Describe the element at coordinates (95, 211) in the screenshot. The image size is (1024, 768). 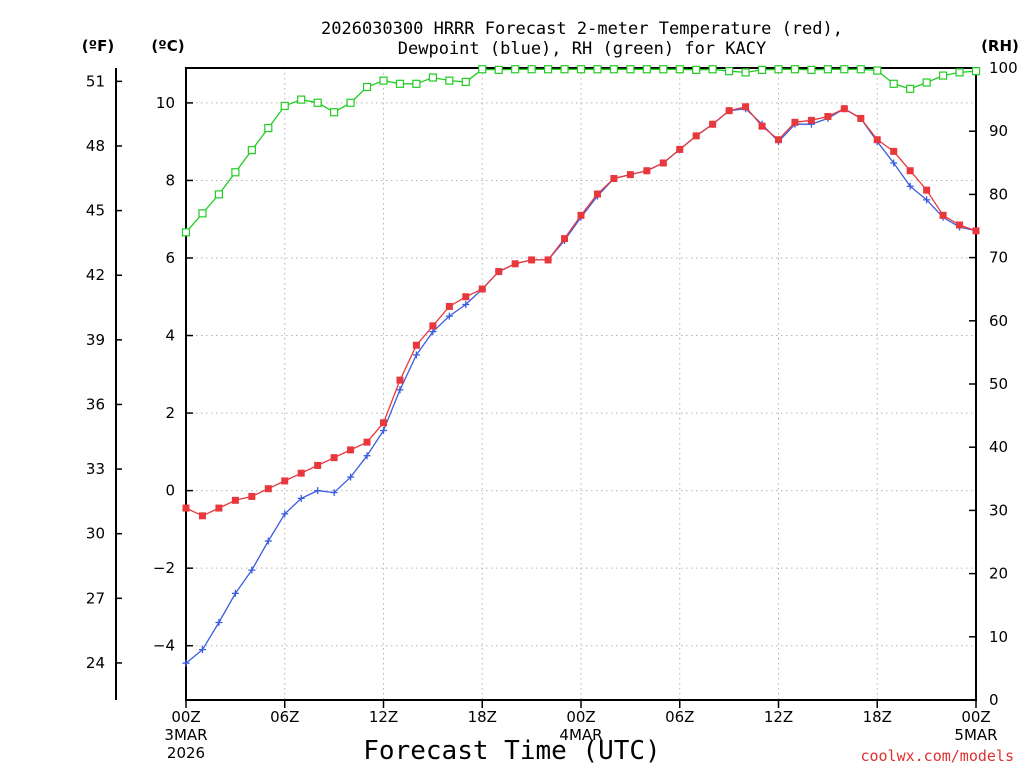
I see `fahrenheit-tick-label: 45` at that location.